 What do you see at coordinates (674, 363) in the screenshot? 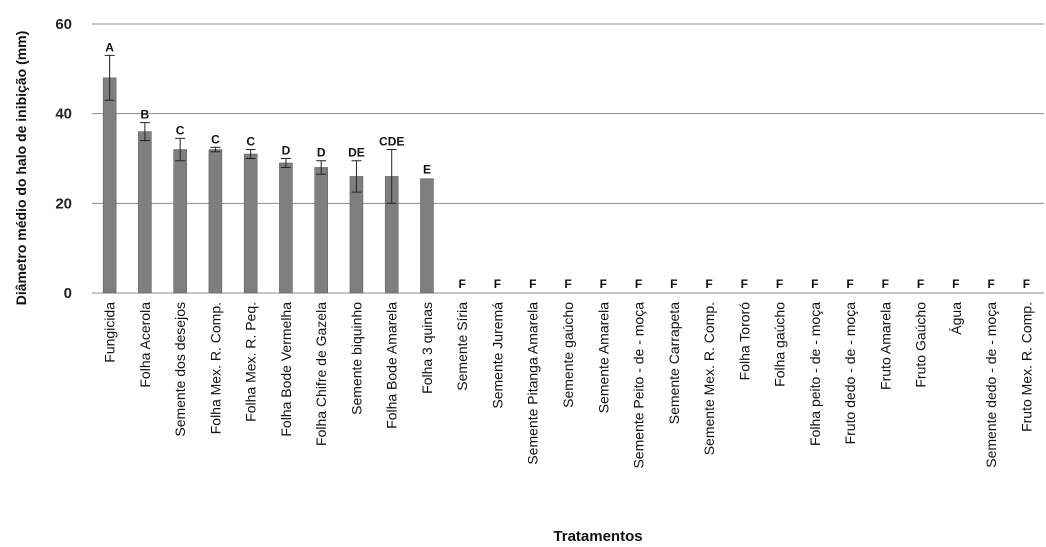
I see `category-label: Semente Carrapeta` at bounding box center [674, 363].